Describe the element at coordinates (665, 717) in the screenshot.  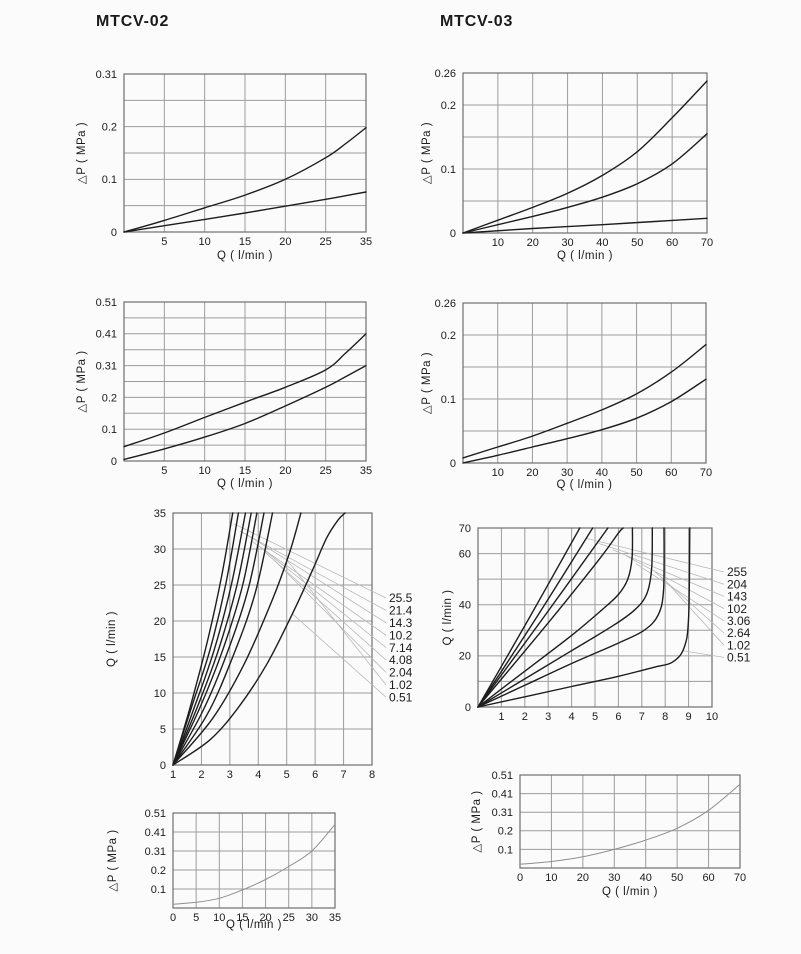
I see `x-tick-label: 8` at that location.